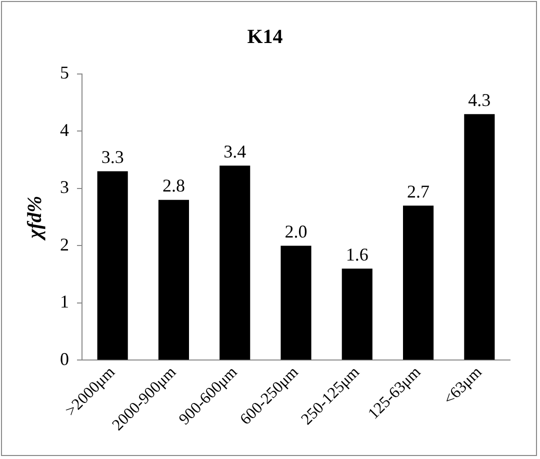  Describe the element at coordinates (265, 37) in the screenshot. I see `chart-title: K14` at that location.